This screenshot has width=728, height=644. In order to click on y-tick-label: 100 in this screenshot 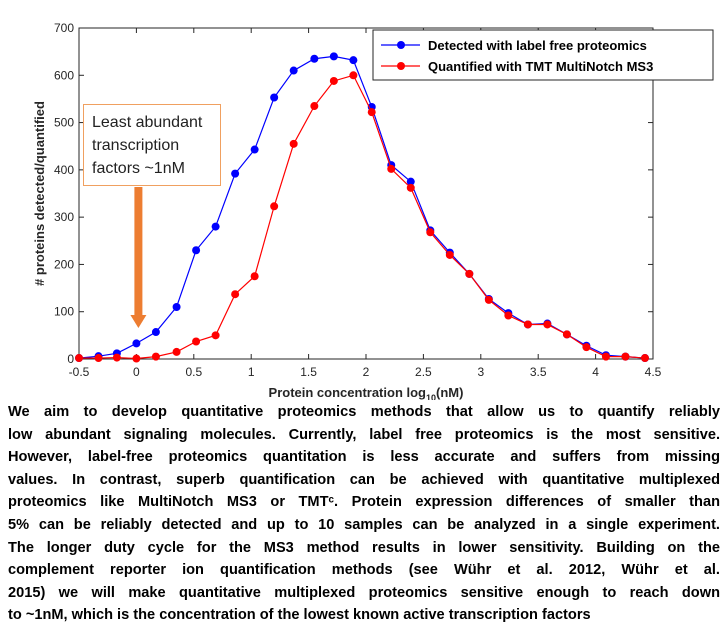, I will do `click(64, 312)`.